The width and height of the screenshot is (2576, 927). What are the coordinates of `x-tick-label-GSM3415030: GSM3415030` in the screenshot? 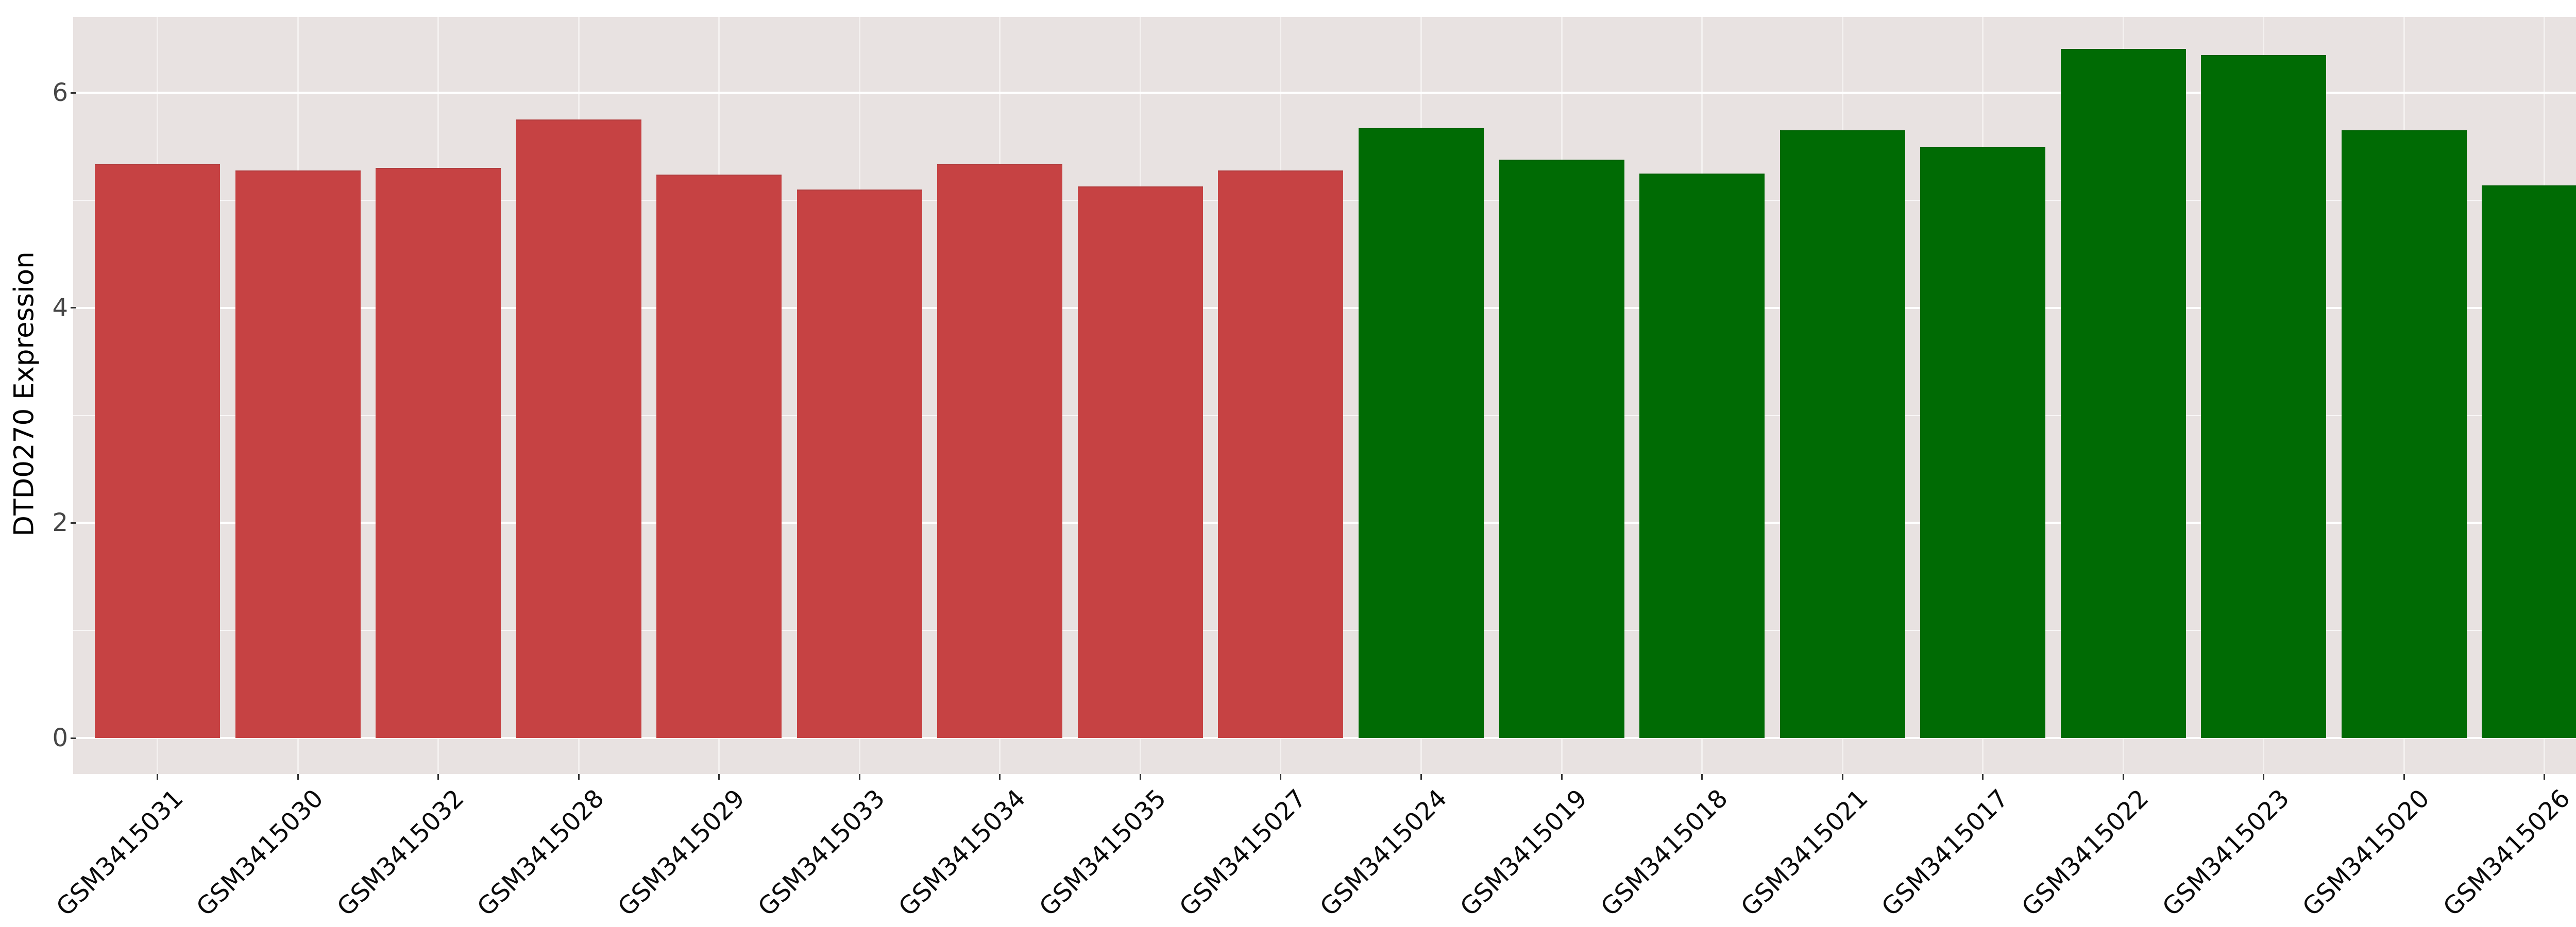 It's located at (260, 853).